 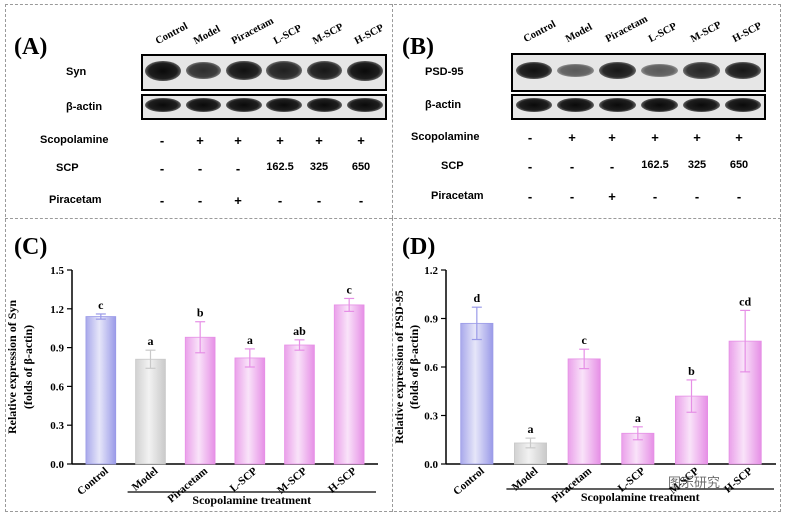 What do you see at coordinates (572, 137) in the screenshot?
I see `blot-b-scopolamine-cell-1: +` at bounding box center [572, 137].